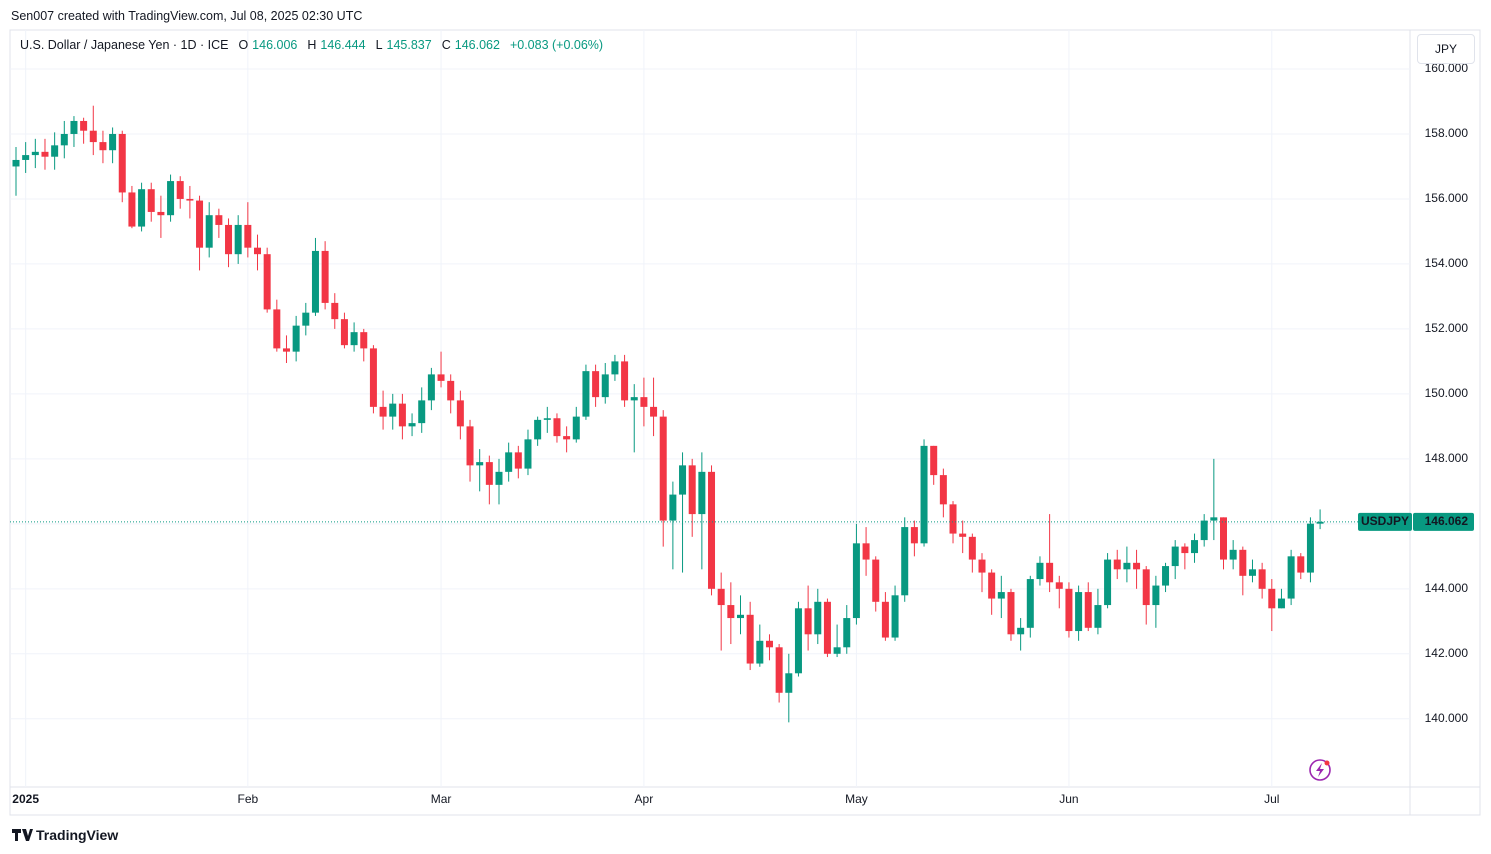  What do you see at coordinates (22, 835) in the screenshot?
I see `logo-icon` at bounding box center [22, 835].